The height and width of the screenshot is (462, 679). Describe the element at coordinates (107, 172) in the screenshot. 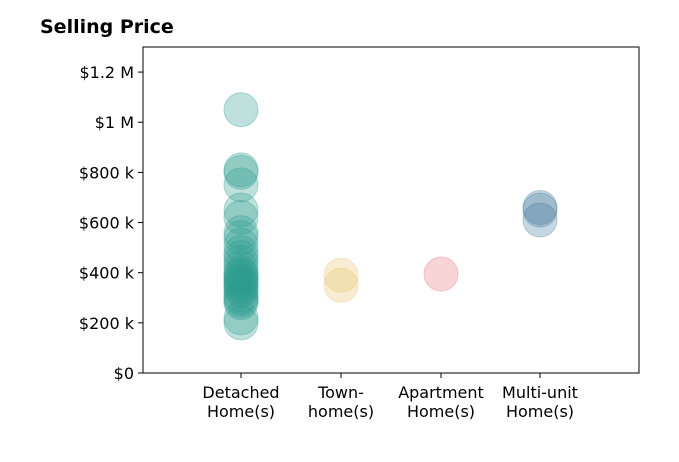

I see `y-tick-label: $800 k` at that location.